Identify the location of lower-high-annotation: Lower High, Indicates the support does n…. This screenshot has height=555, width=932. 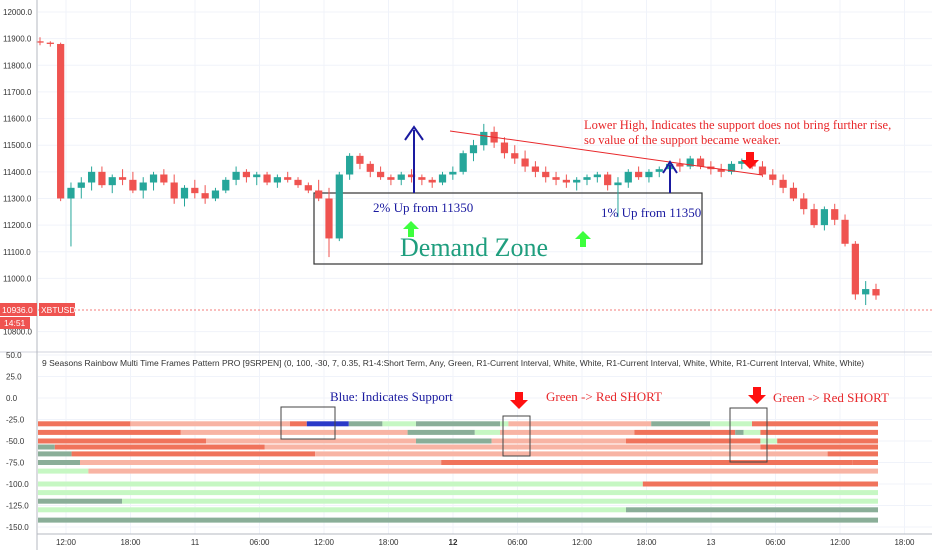
(737, 125).